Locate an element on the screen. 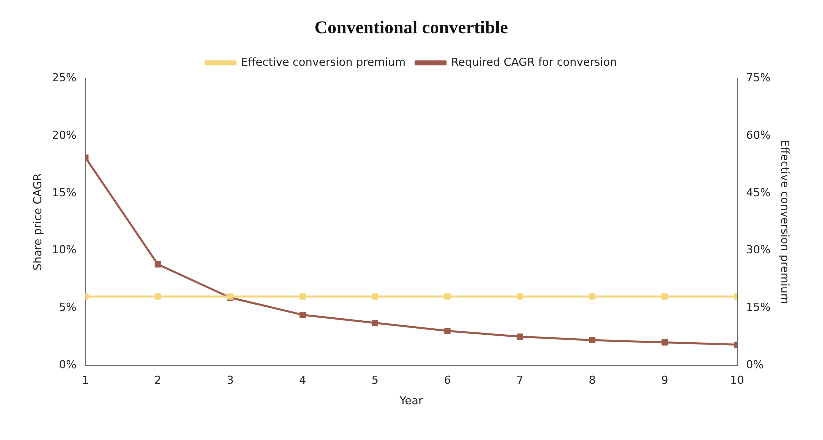 The image size is (823, 440). x-tick-label: 5 is located at coordinates (375, 381).